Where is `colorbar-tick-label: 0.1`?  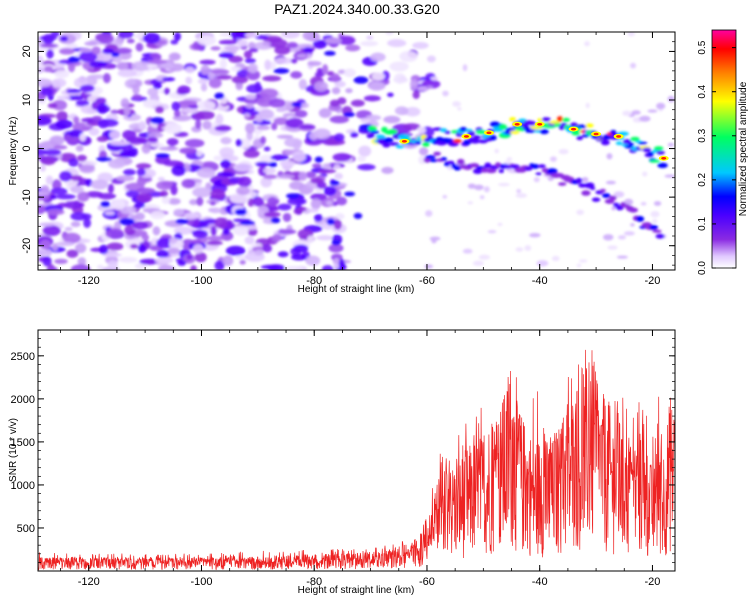 colorbar-tick-label: 0.1 is located at coordinates (702, 224).